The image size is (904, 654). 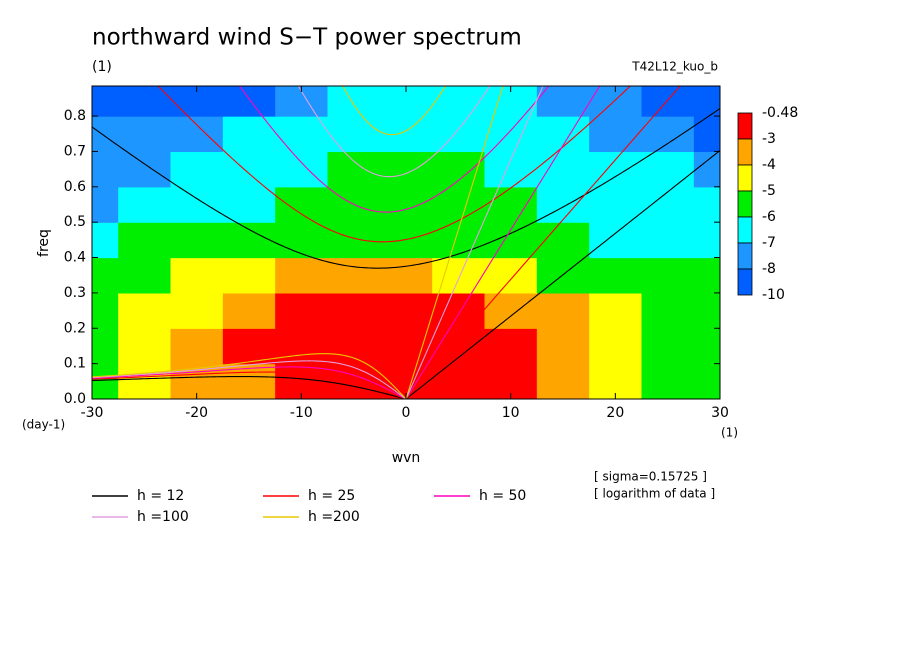 I want to click on y-tick-label: 0.0, so click(x=75, y=399).